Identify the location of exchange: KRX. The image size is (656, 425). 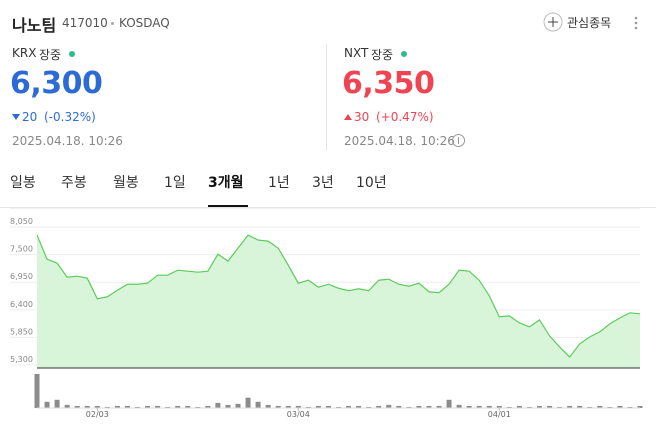
(24, 53).